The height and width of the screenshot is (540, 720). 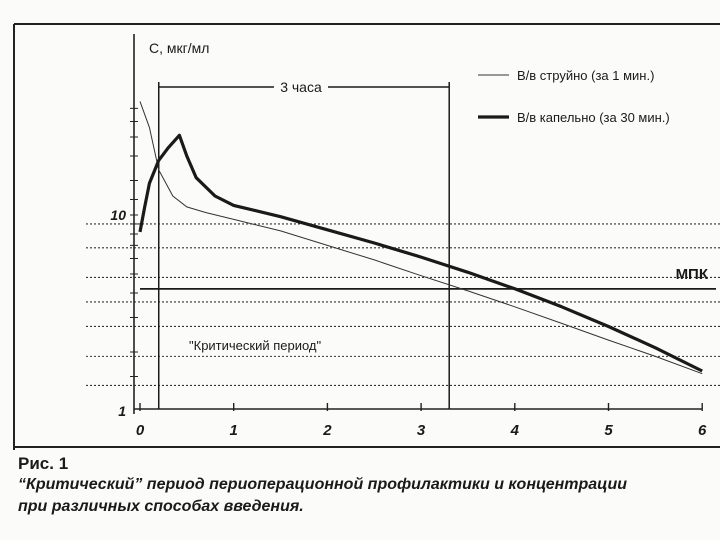 What do you see at coordinates (255, 345) in the screenshot?
I see `critical-period-label: "Критический период"` at bounding box center [255, 345].